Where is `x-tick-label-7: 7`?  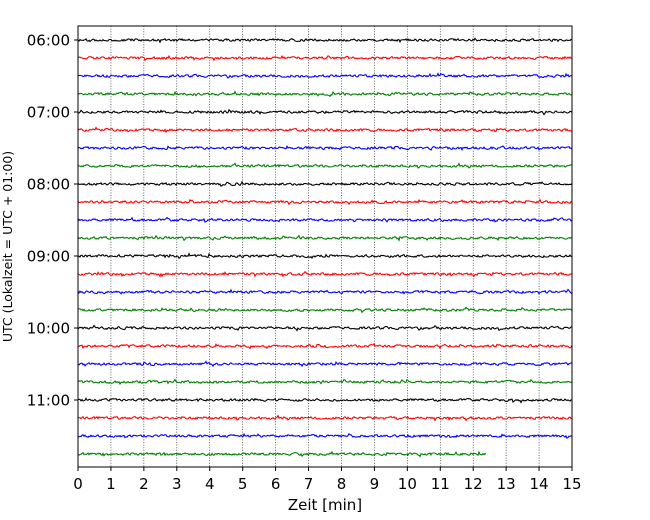
x-tick-label-7: 7 is located at coordinates (309, 484).